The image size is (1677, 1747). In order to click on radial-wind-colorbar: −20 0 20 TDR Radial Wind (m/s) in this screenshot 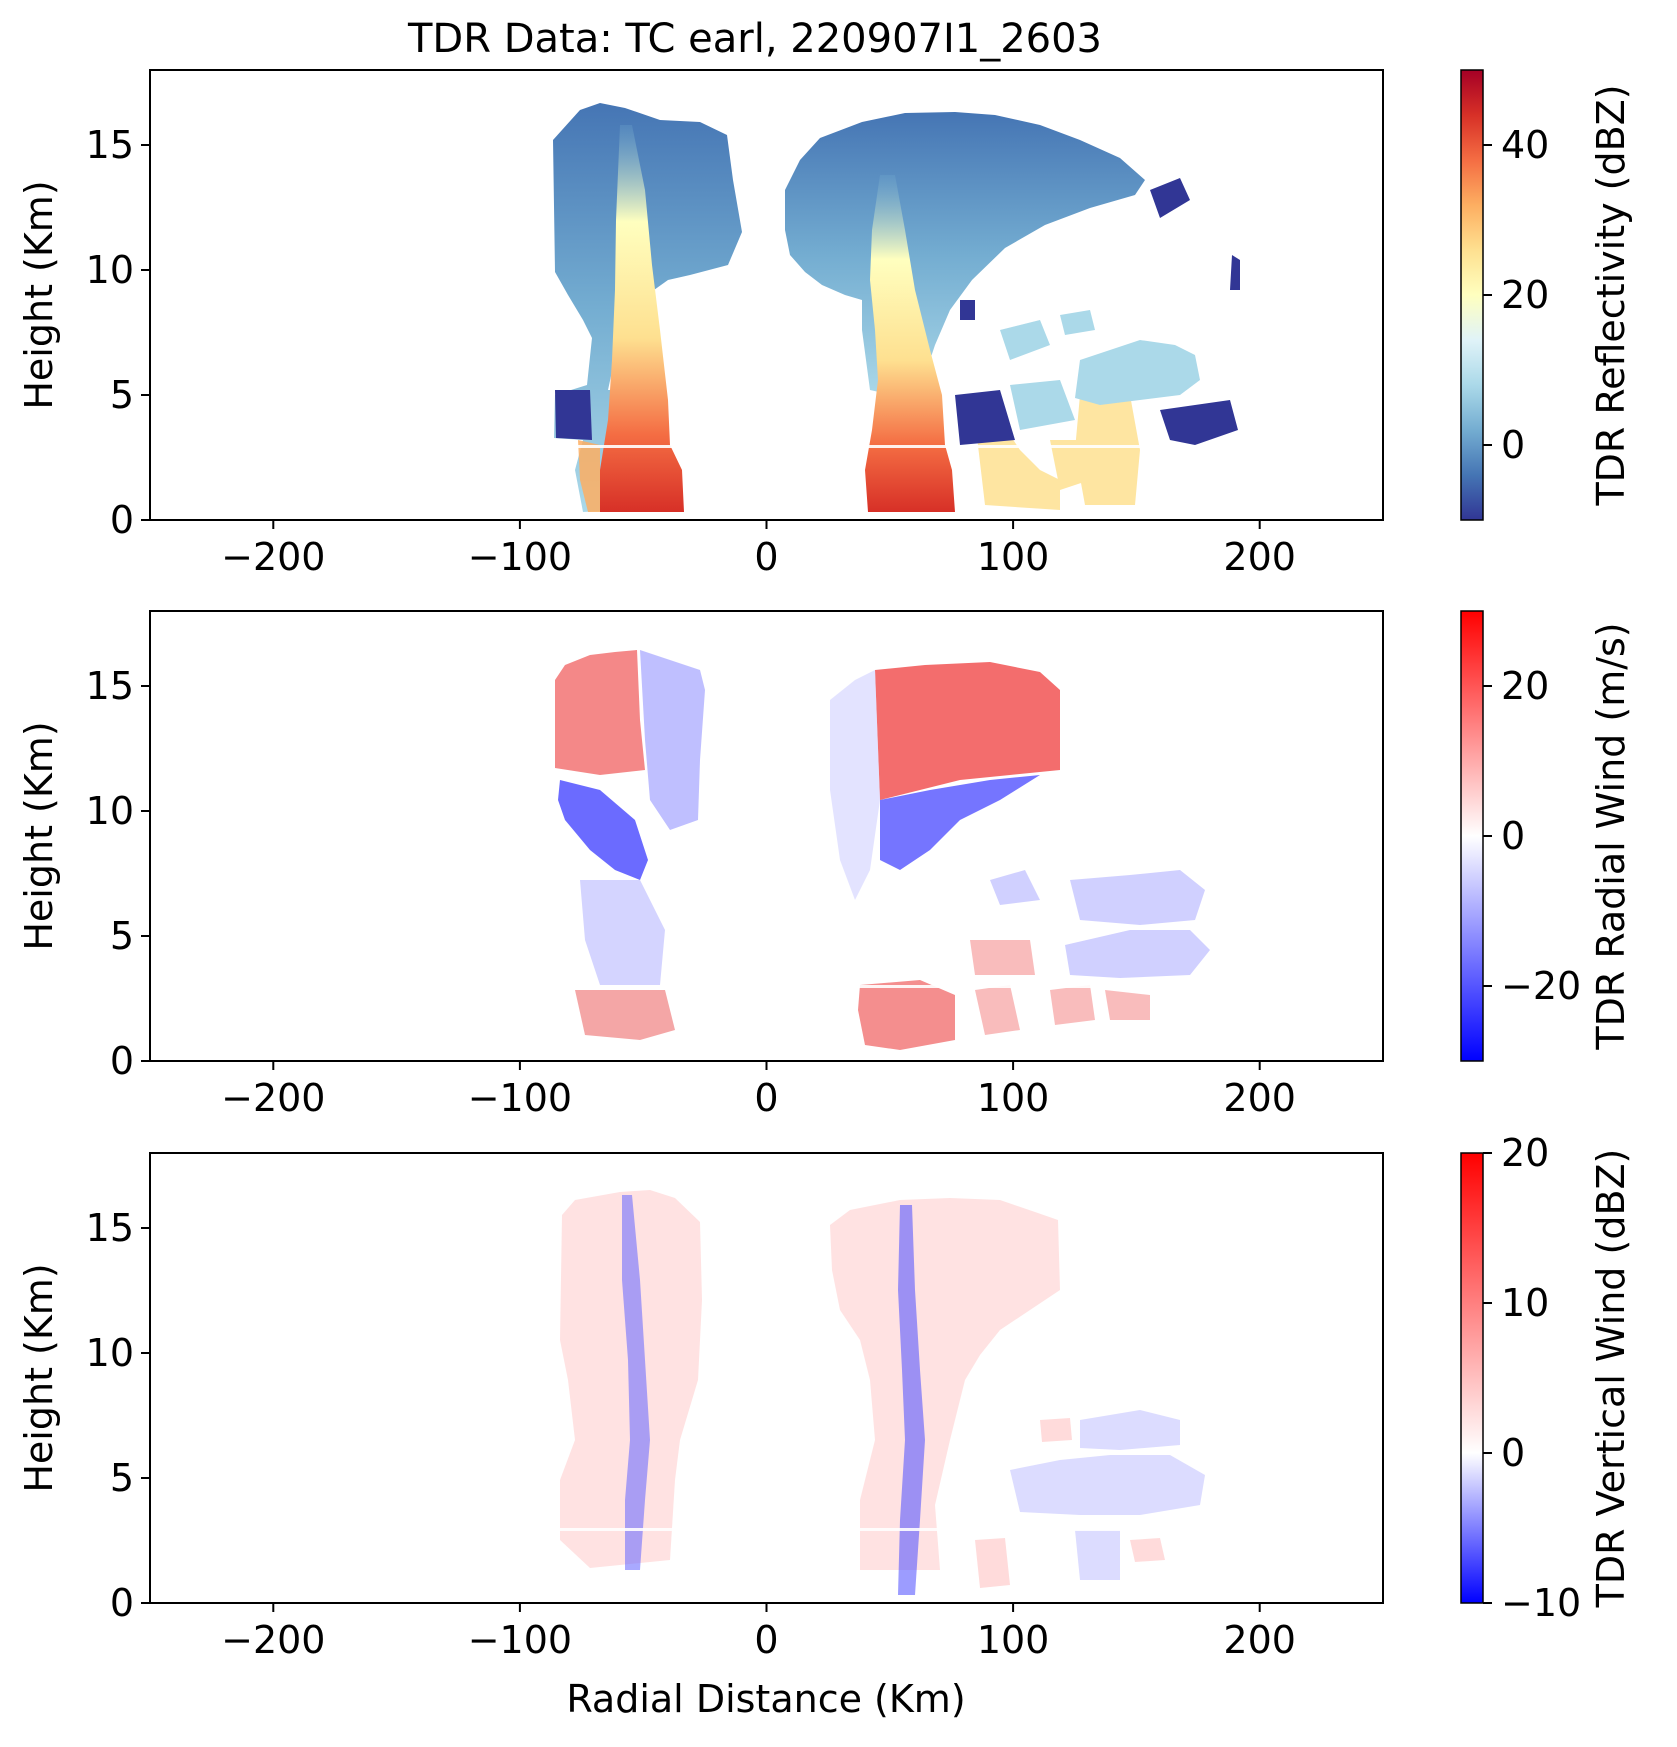, I will do `click(1546, 836)`.